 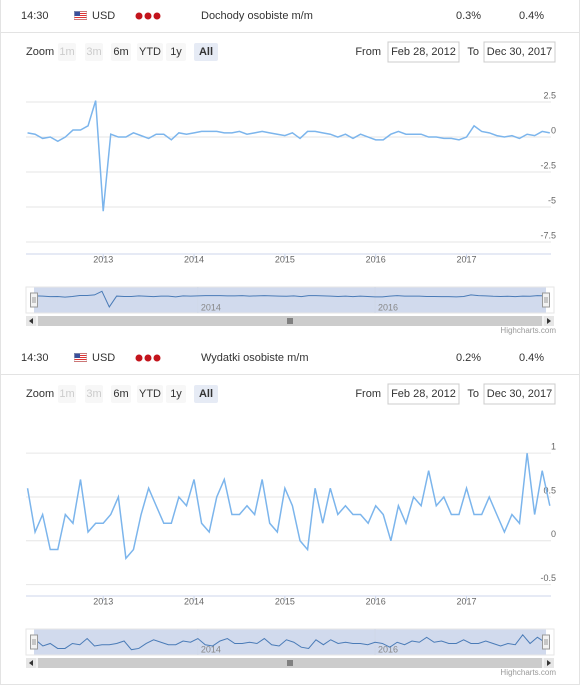 I want to click on x-tick-label: 2017, so click(x=467, y=601).